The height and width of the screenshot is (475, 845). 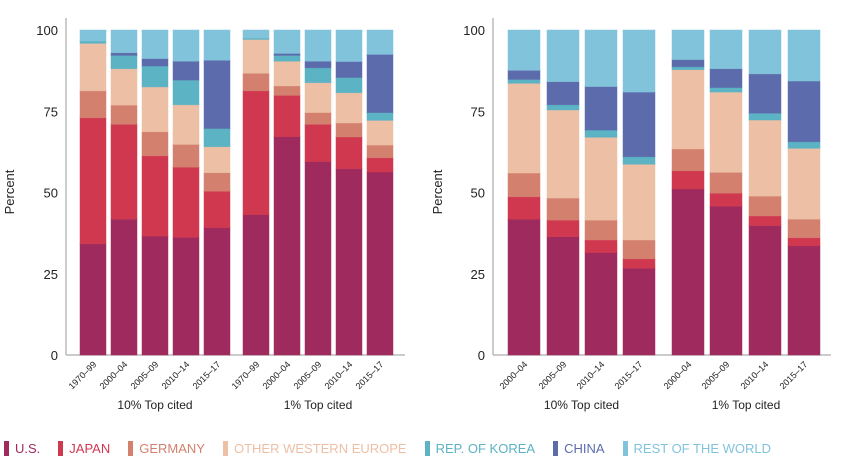 I want to click on legend-label: U.S., so click(x=27, y=448).